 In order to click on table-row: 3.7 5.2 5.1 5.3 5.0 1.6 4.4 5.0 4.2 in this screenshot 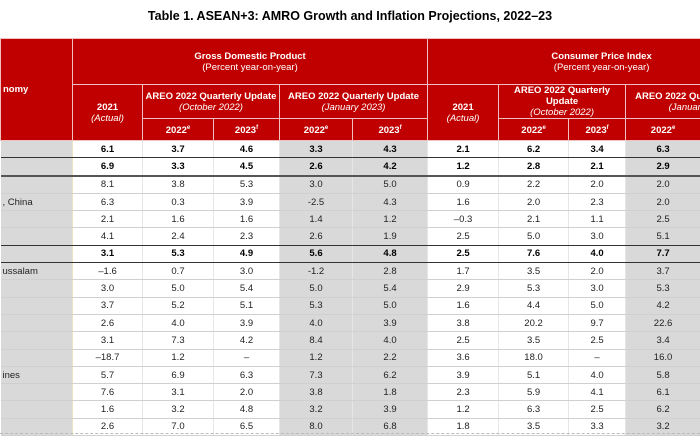, I will do `click(350, 306)`.